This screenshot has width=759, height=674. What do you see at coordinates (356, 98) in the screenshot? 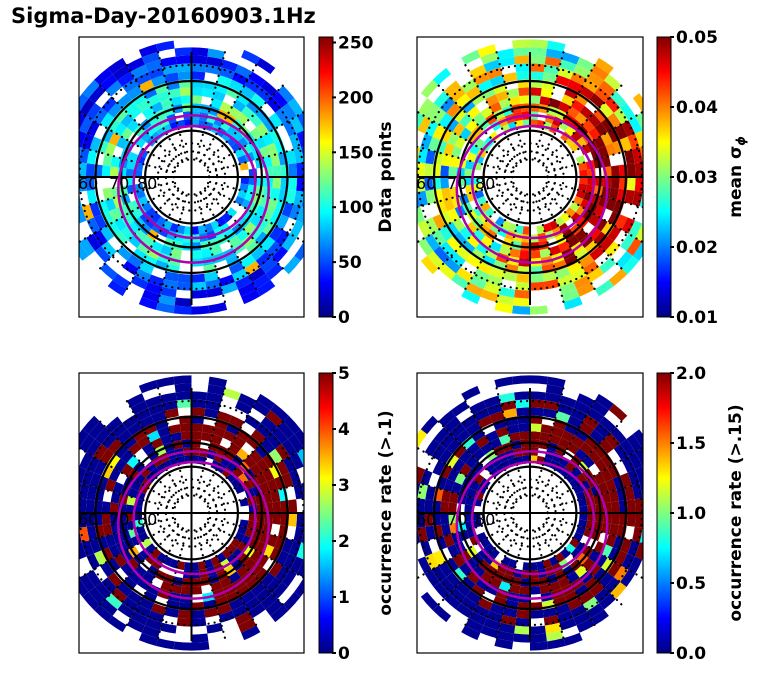
I see `colorbar-tick-label: 200` at bounding box center [356, 98].